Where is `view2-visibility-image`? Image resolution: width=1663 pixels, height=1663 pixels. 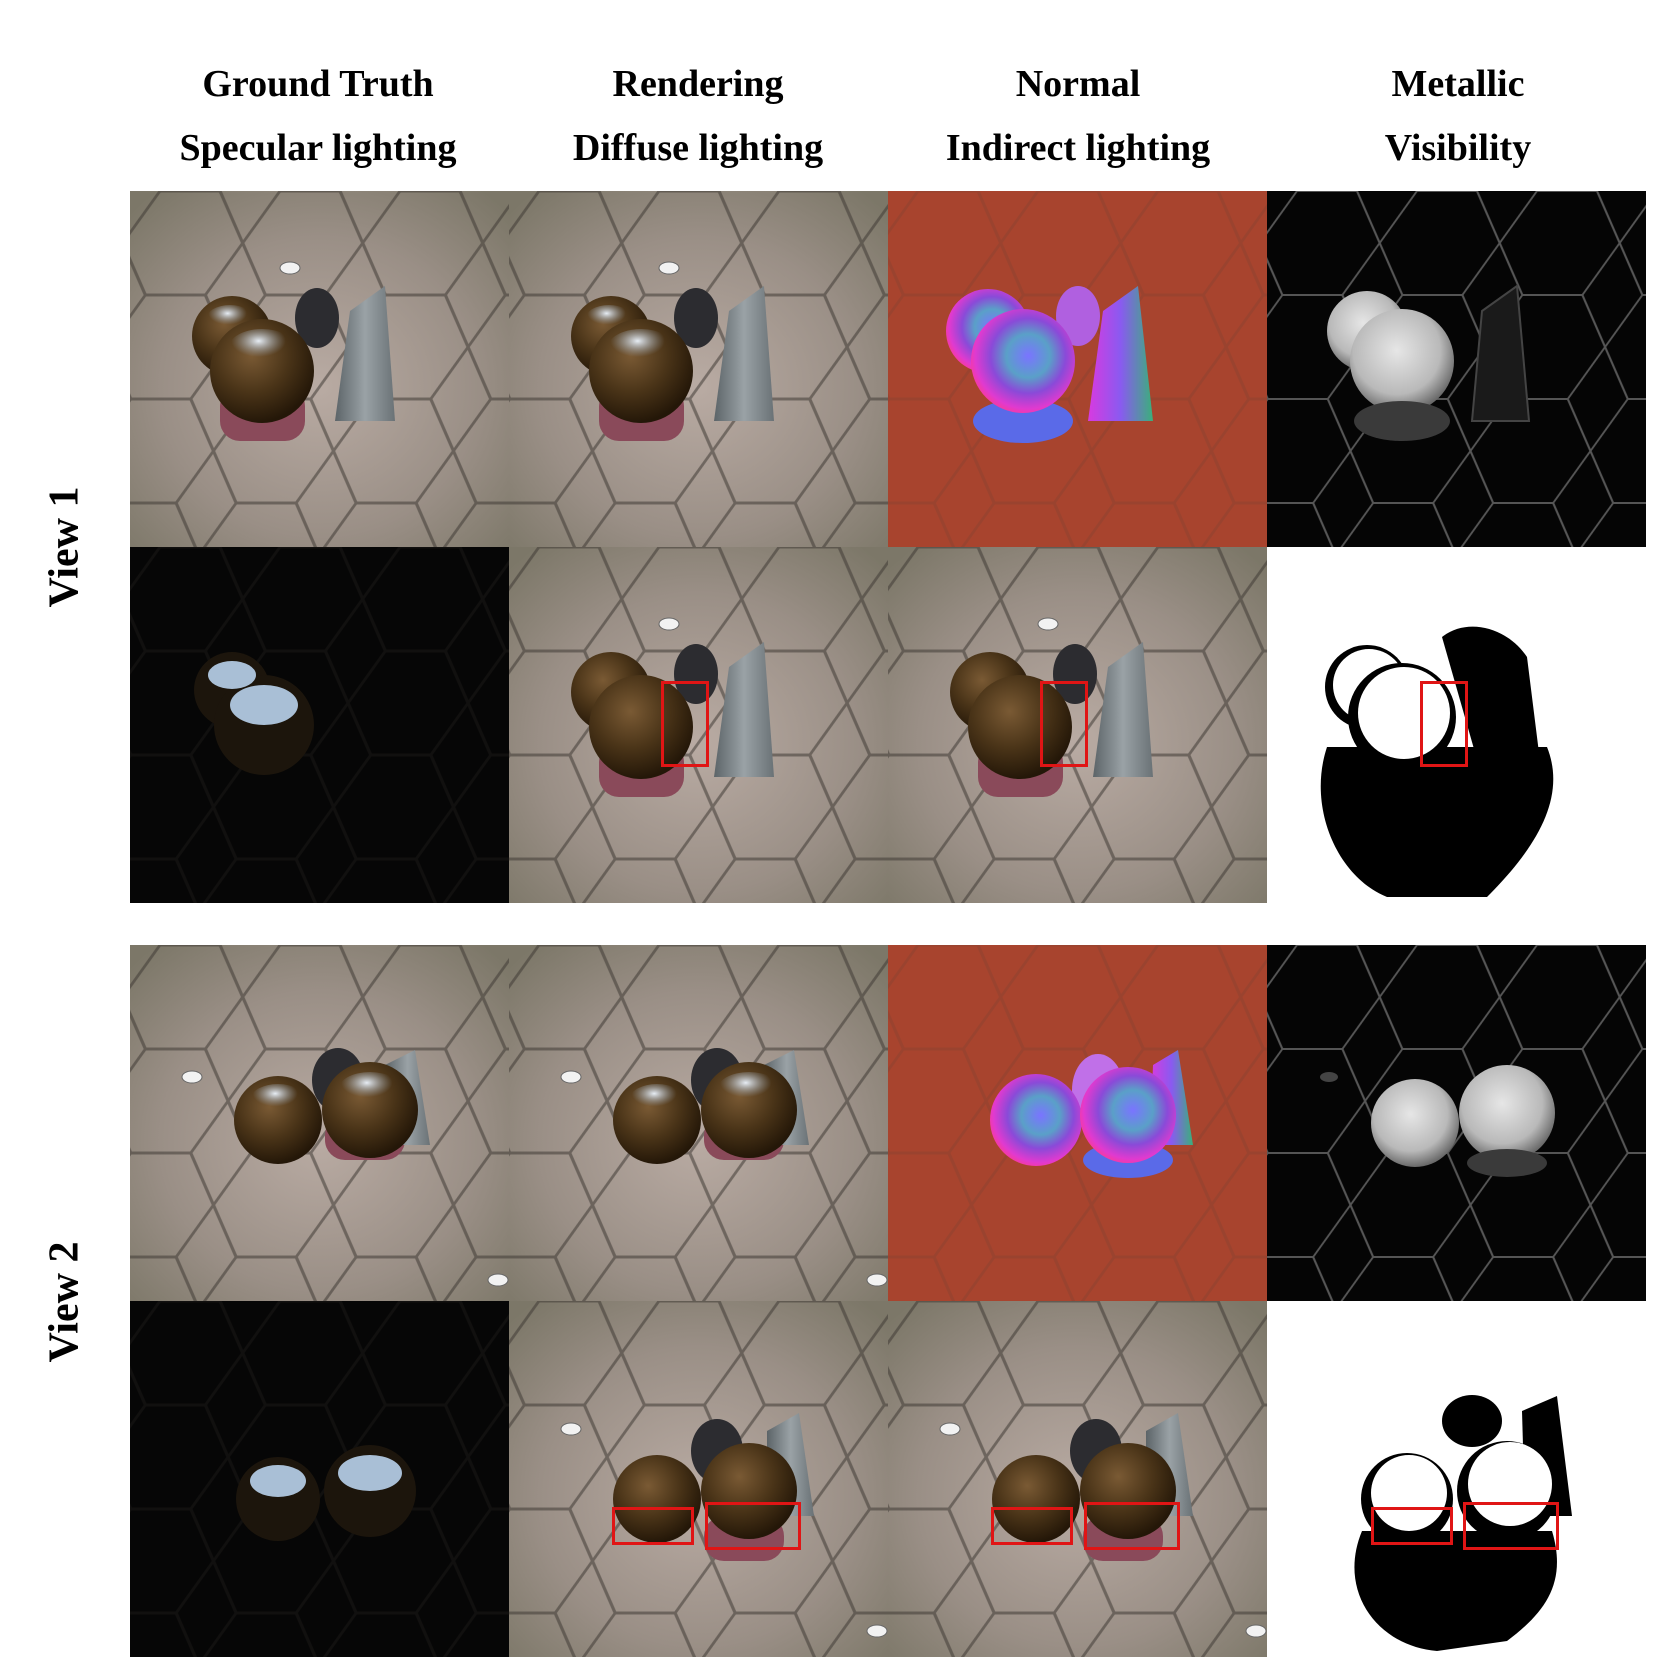 view2-visibility-image is located at coordinates (1456, 1479).